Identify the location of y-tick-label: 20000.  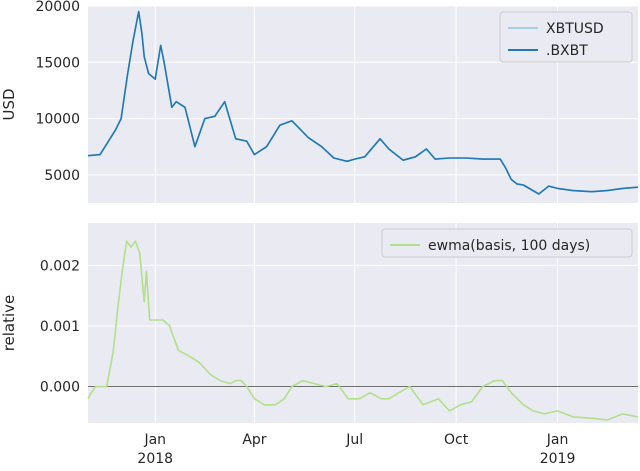
(57, 7).